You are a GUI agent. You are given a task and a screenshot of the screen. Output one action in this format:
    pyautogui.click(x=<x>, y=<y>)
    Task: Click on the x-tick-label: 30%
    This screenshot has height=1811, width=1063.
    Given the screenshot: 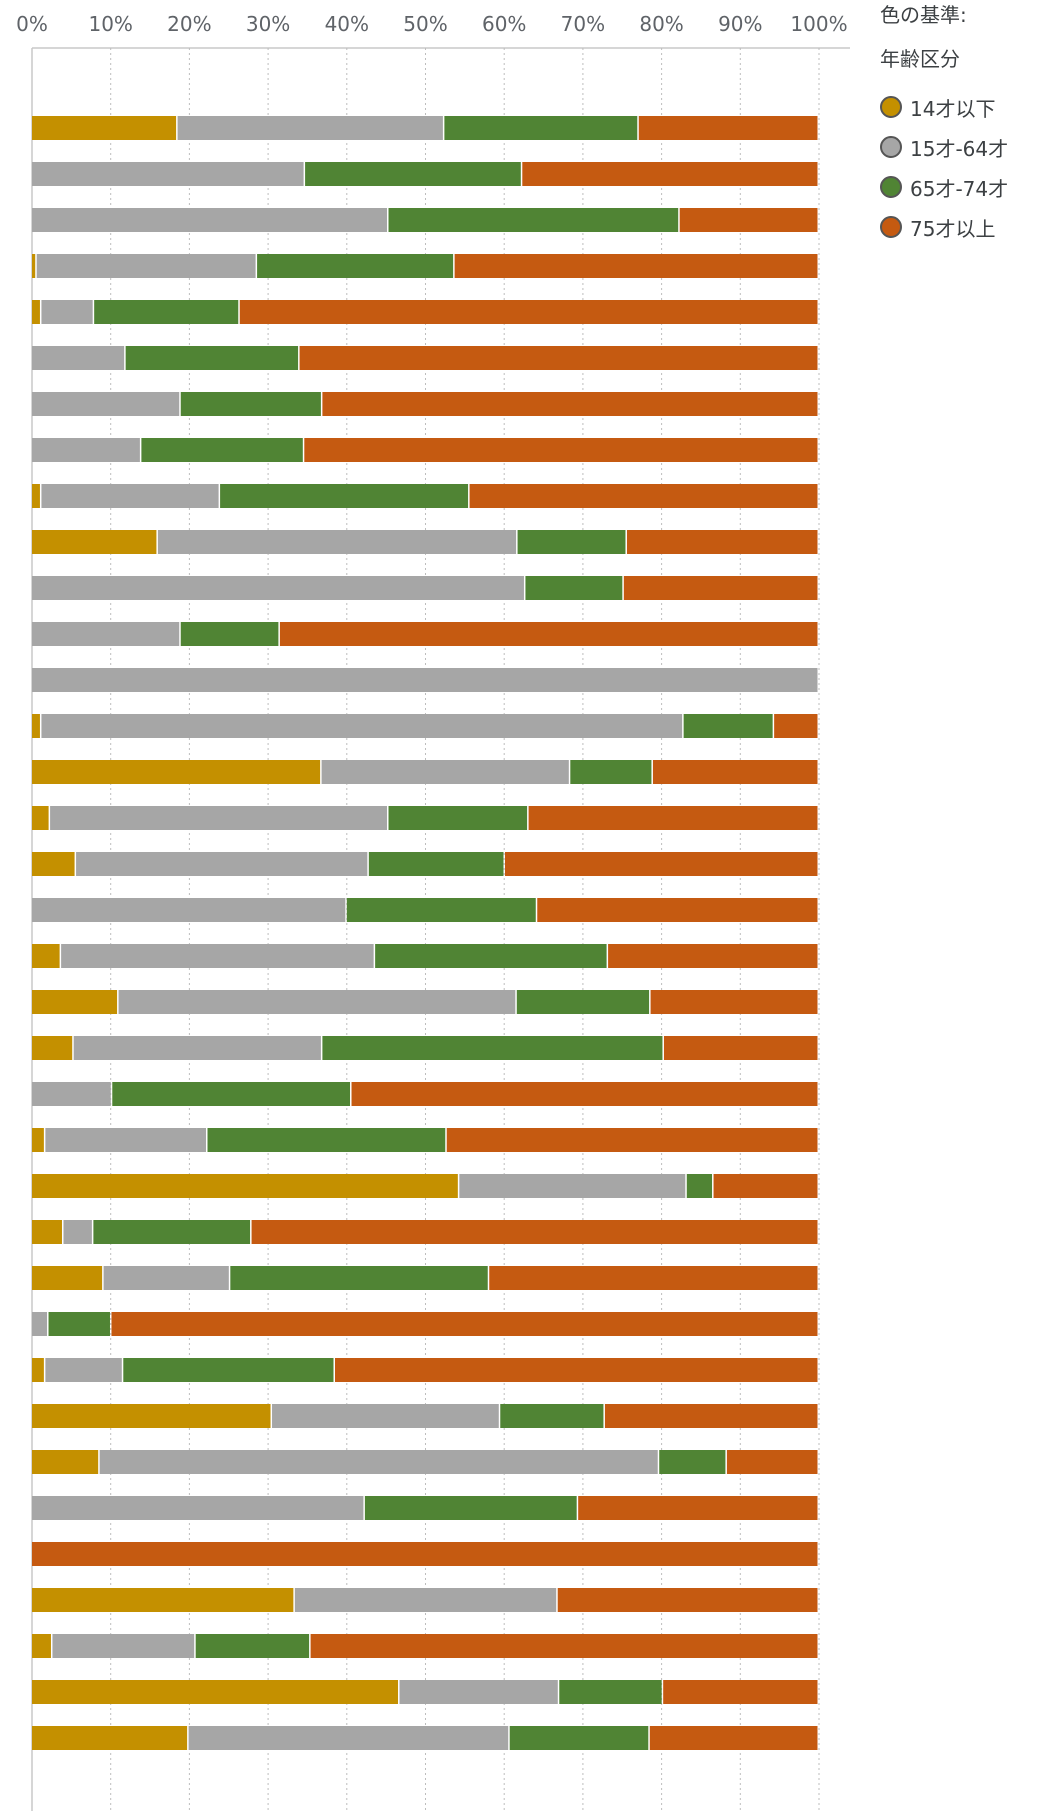 What is the action you would take?
    pyautogui.click(x=268, y=24)
    